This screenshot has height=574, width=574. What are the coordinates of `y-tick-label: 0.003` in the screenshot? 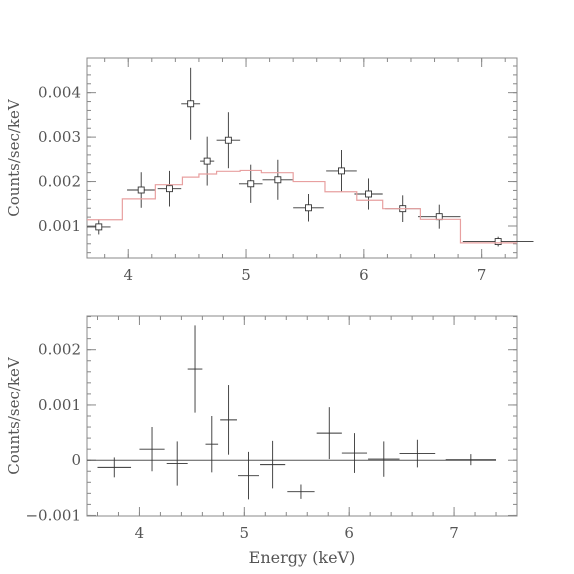 It's located at (59, 137).